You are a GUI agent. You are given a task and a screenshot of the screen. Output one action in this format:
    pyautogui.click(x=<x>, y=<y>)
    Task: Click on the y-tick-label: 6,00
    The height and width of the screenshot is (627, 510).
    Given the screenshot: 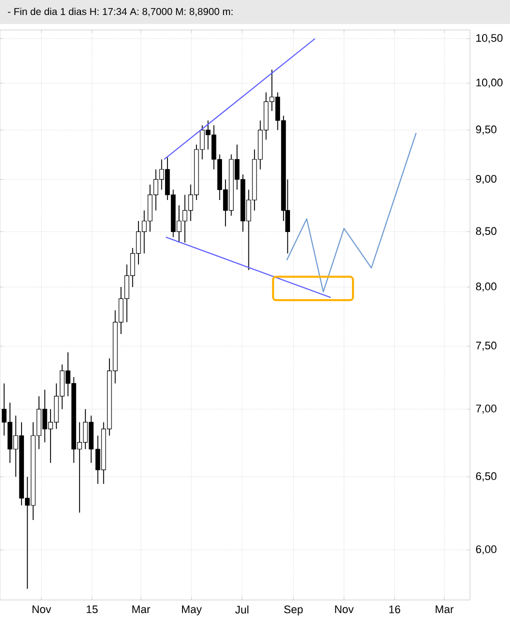 What is the action you would take?
    pyautogui.click(x=486, y=549)
    